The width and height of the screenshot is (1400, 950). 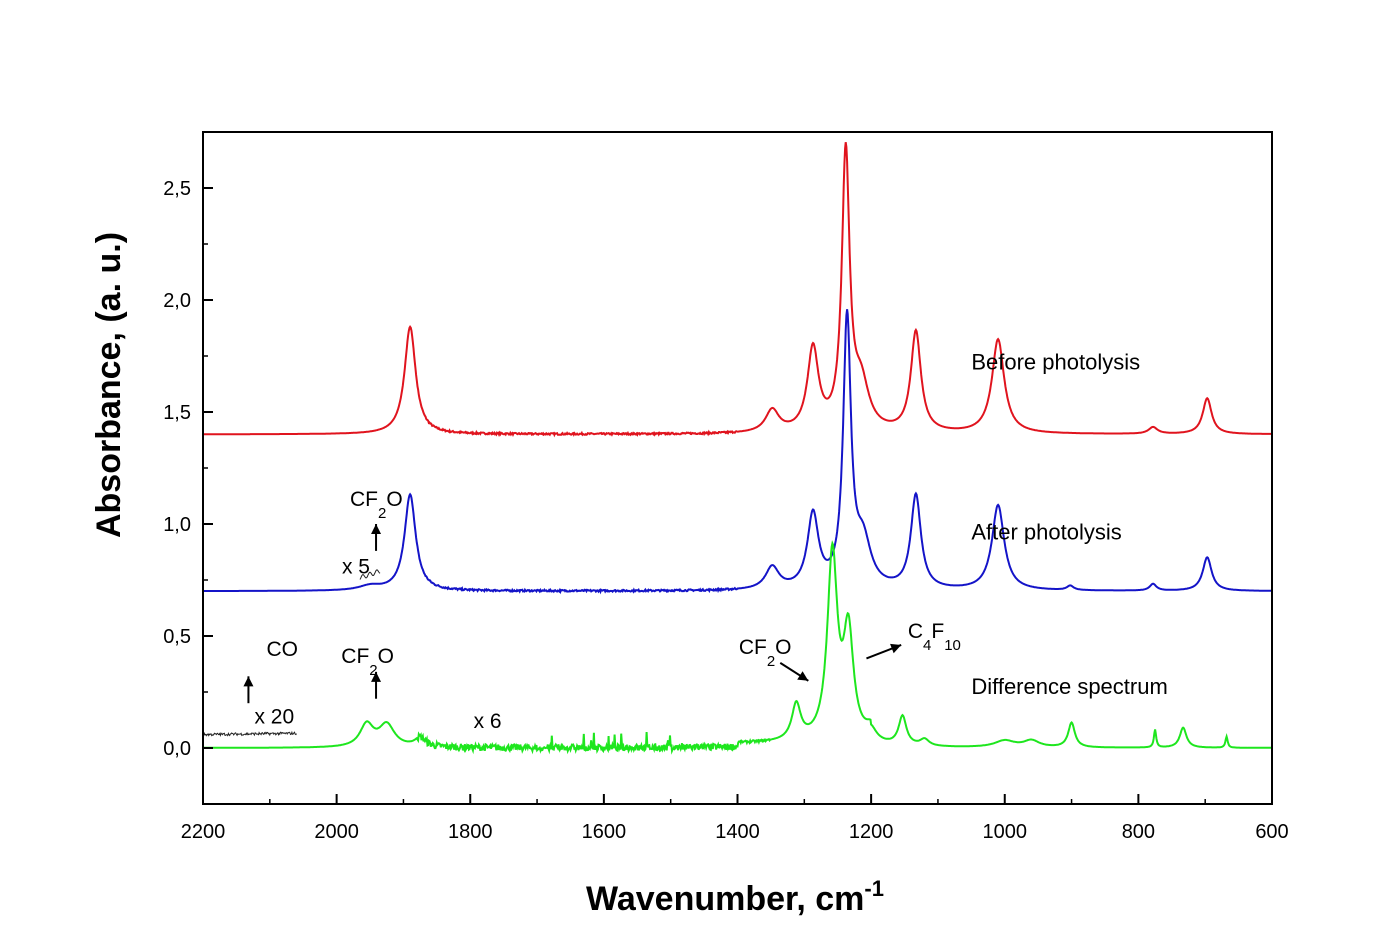 What do you see at coordinates (177, 301) in the screenshot?
I see `y-tick-label: 2,0` at bounding box center [177, 301].